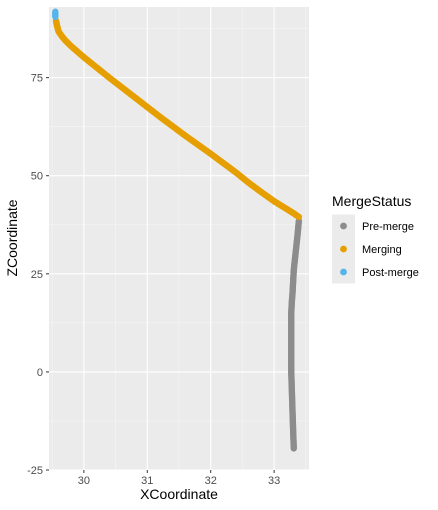 This screenshot has width=438, height=510. Describe the element at coordinates (179, 494) in the screenshot. I see `x-axis-title: XCoordinate` at that location.